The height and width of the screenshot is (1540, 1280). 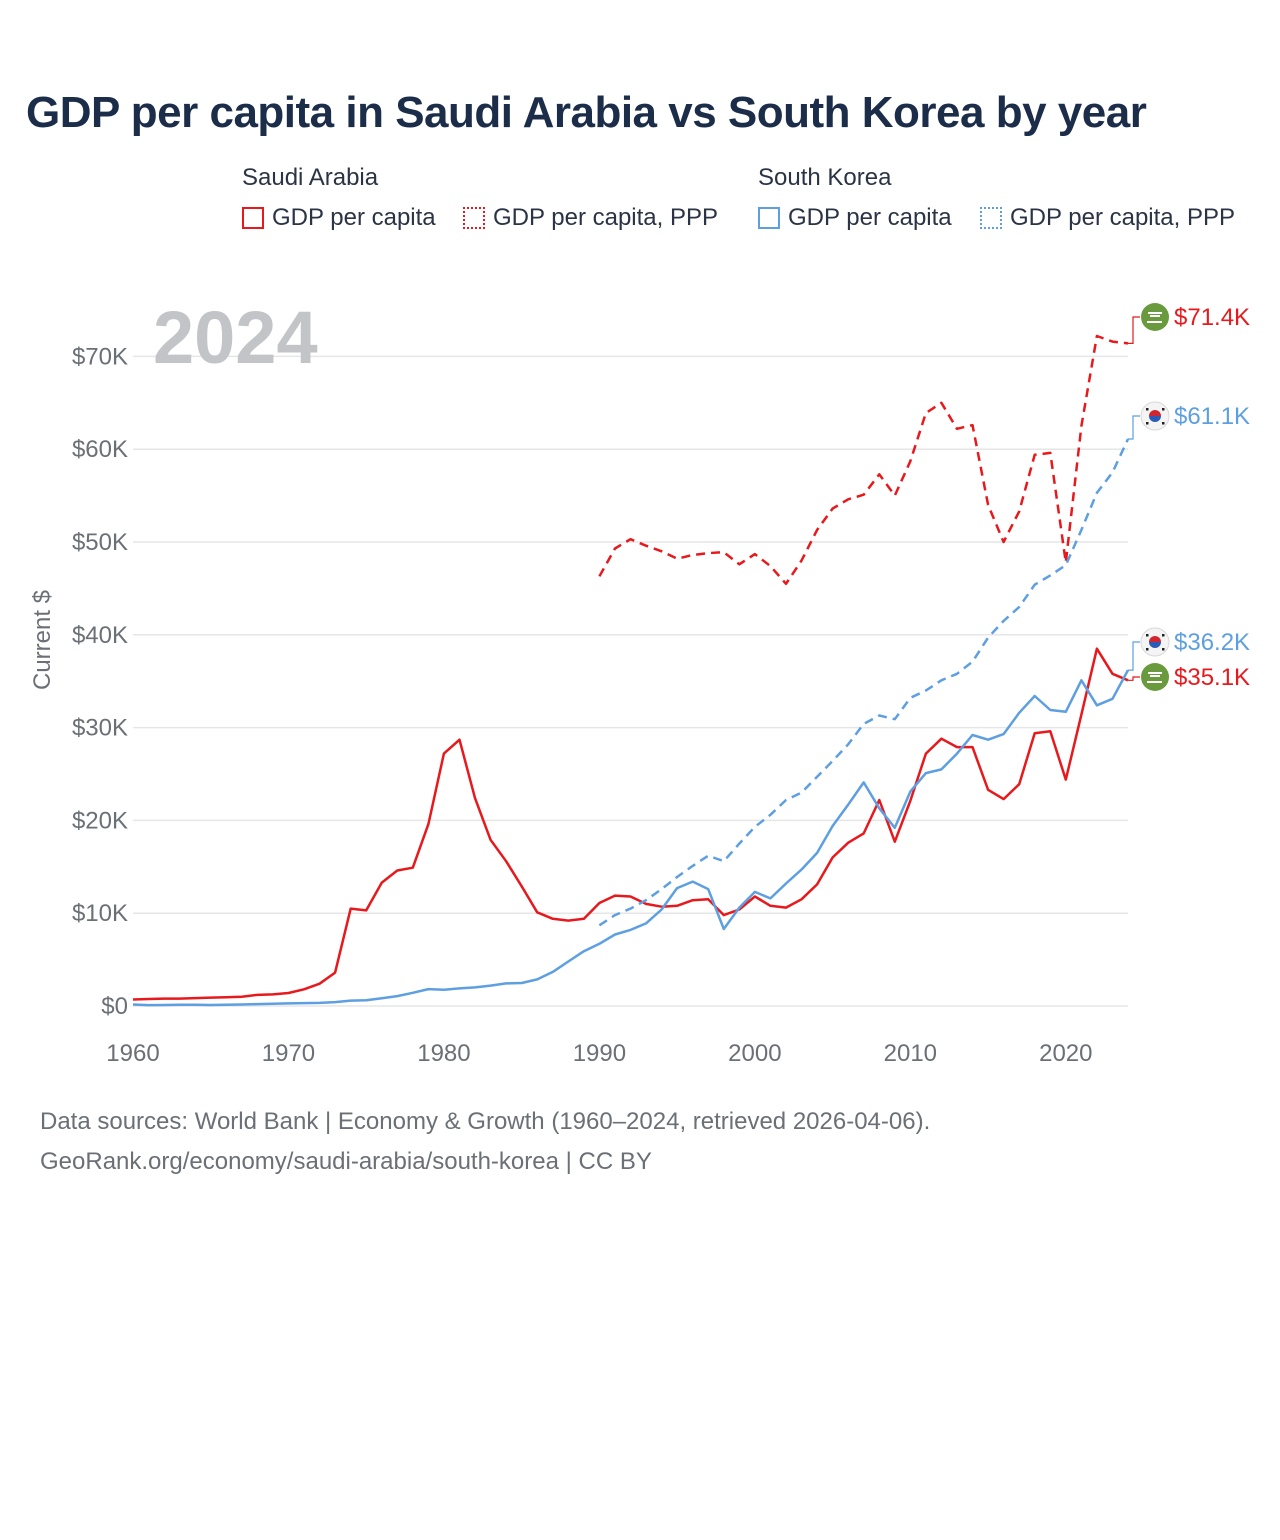 I want to click on legend-item-saudi-gdp: GDP per capita, so click(x=339, y=218).